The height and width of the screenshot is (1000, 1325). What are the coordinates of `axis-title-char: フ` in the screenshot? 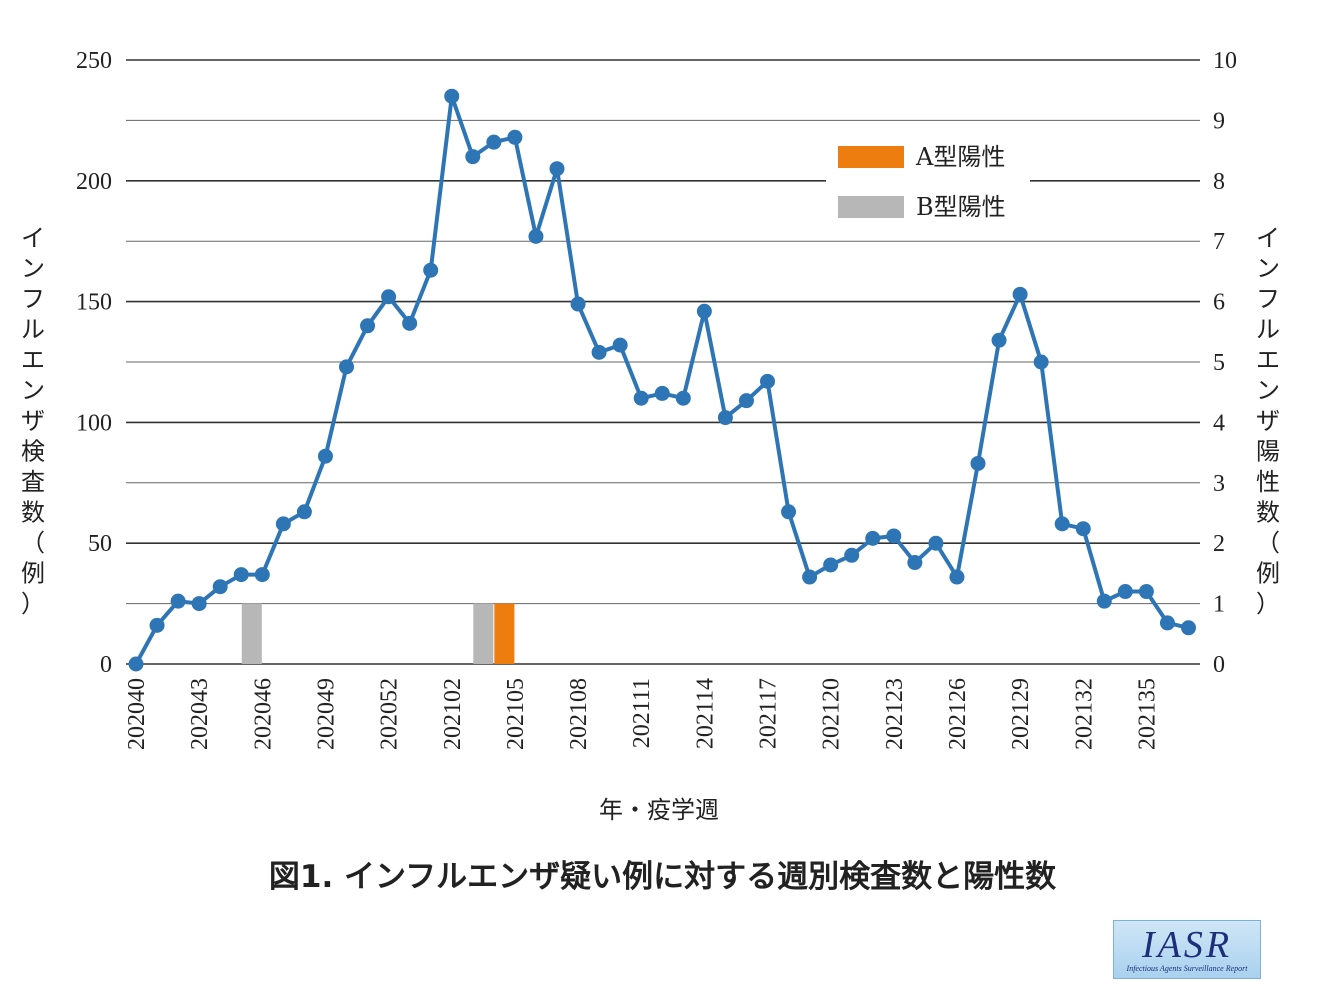 It's located at (1268, 299).